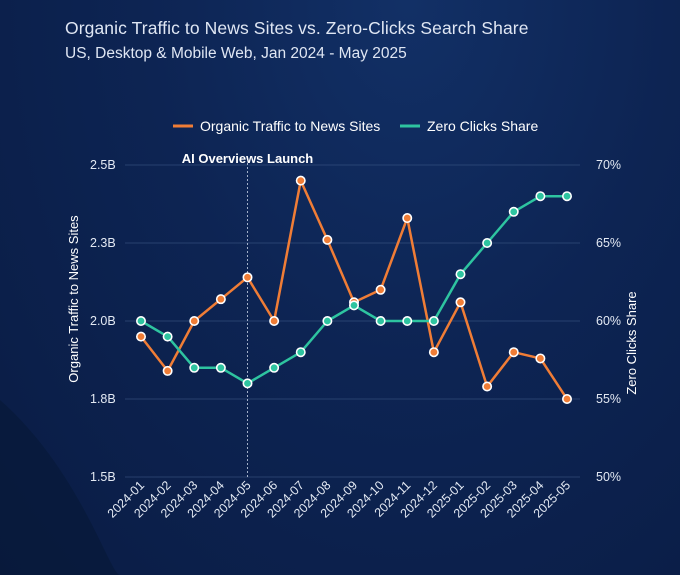 Image resolution: width=680 pixels, height=575 pixels. I want to click on y2-tick-label: 70%, so click(608, 165).